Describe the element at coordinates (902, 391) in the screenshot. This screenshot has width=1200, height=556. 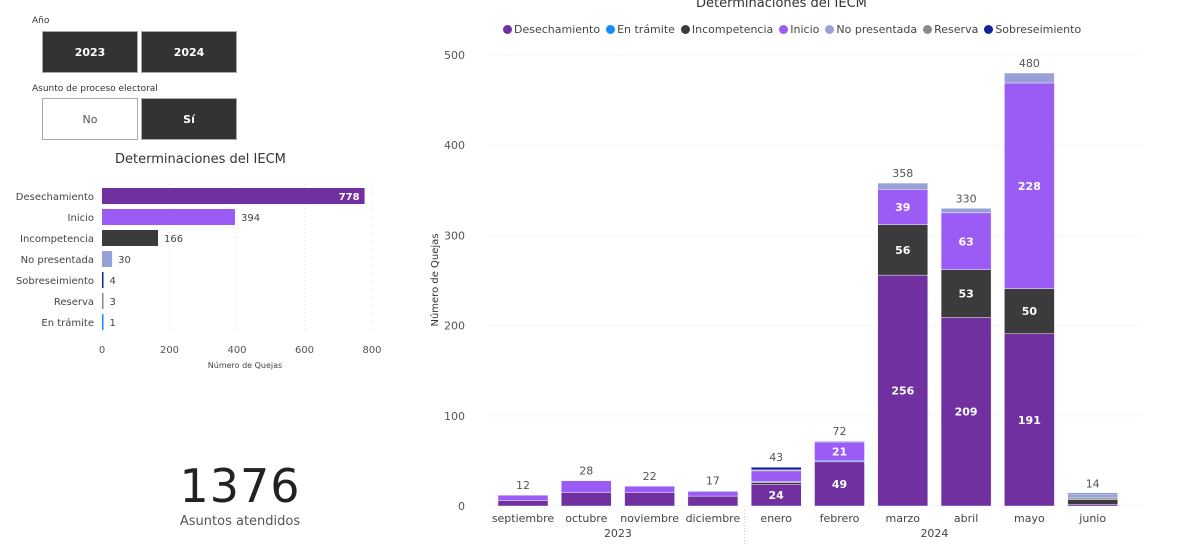
I see `segment-data-label: 256` at that location.